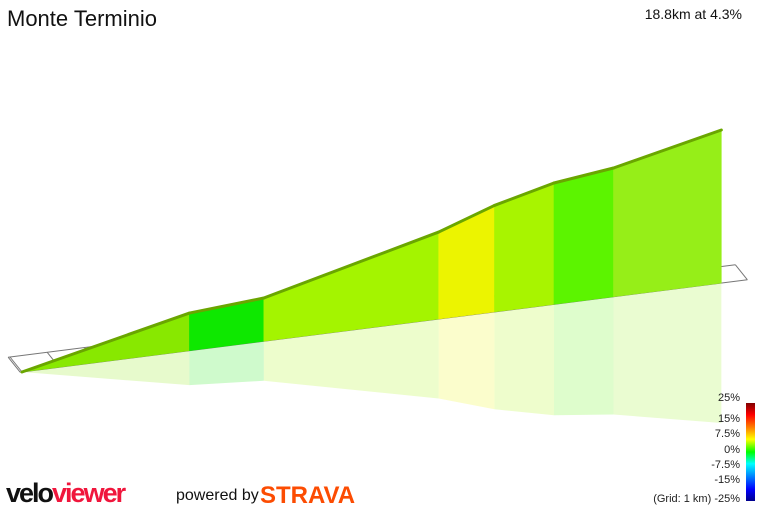 This screenshot has height=508, width=758. What do you see at coordinates (82, 18) in the screenshot?
I see `climb-title: Monte Terminio` at bounding box center [82, 18].